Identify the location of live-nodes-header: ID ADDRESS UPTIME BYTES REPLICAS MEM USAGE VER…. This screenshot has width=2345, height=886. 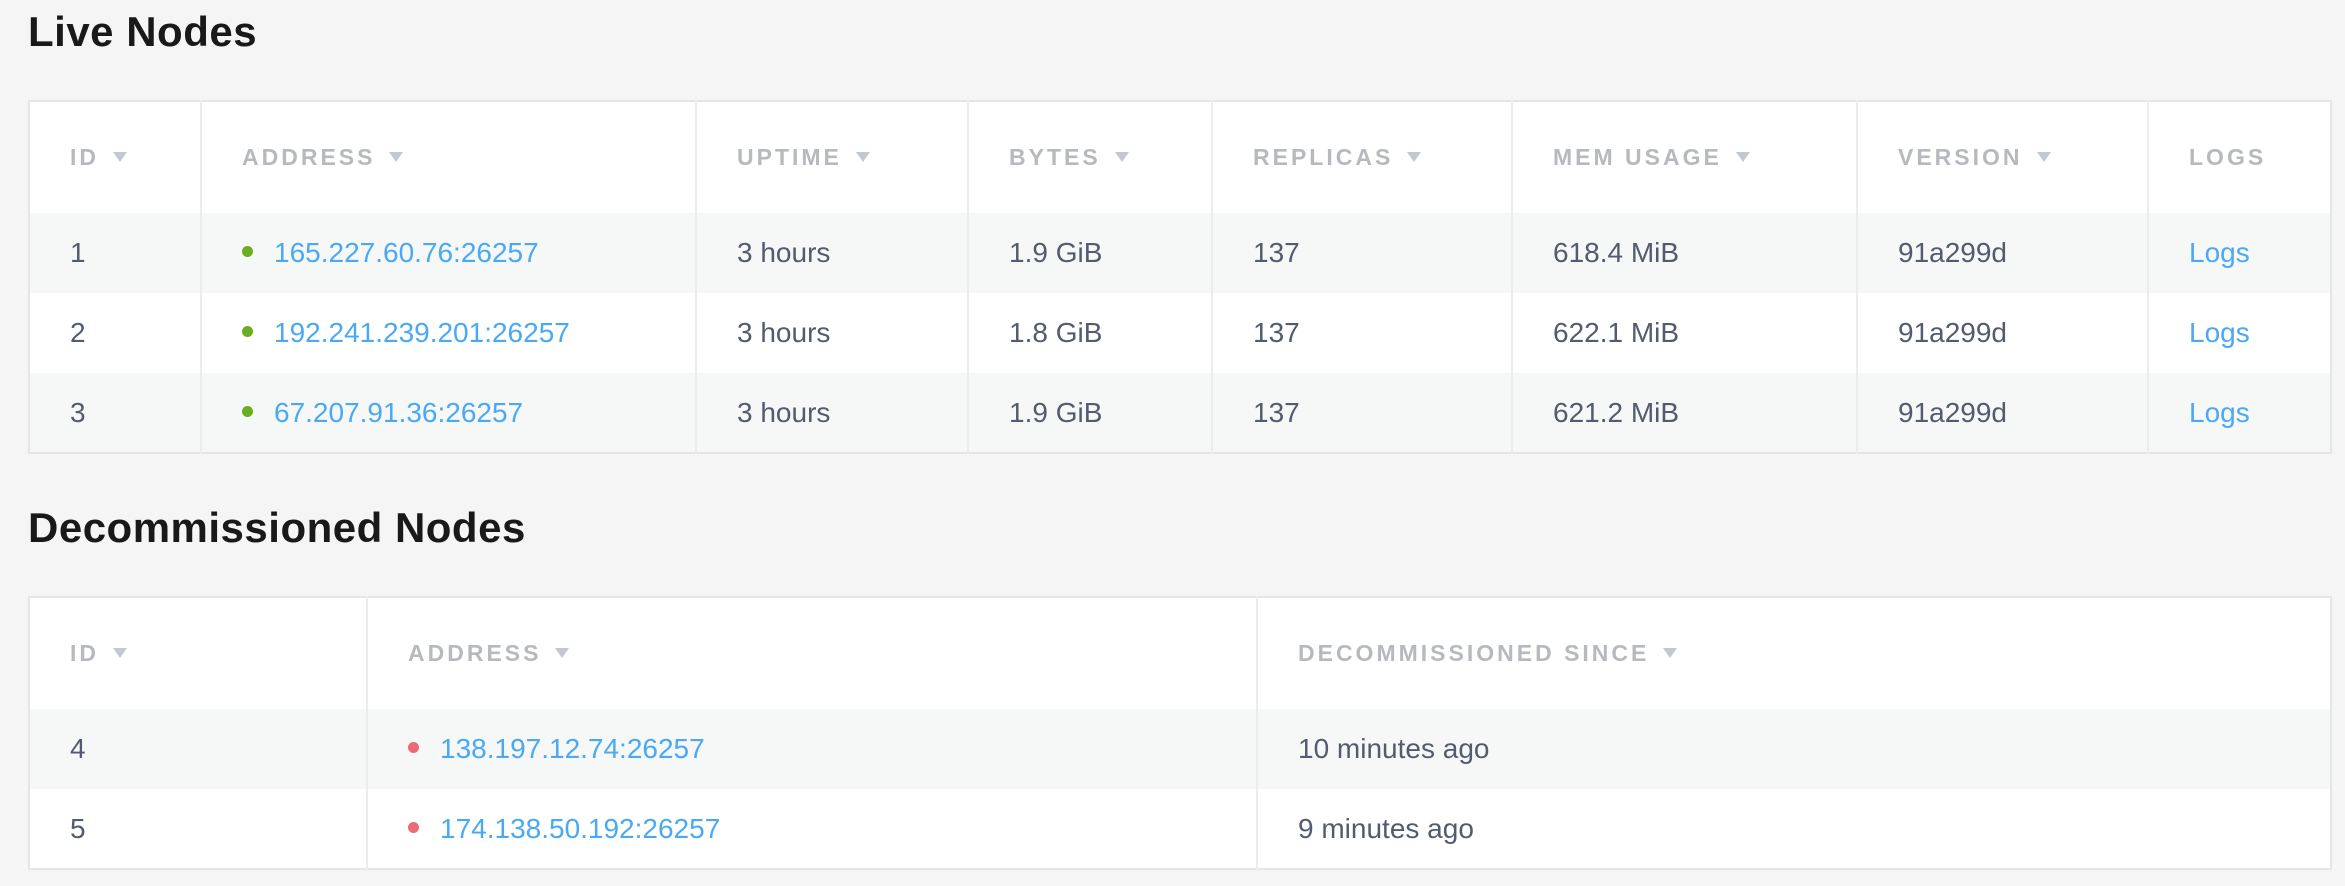
(1180, 157).